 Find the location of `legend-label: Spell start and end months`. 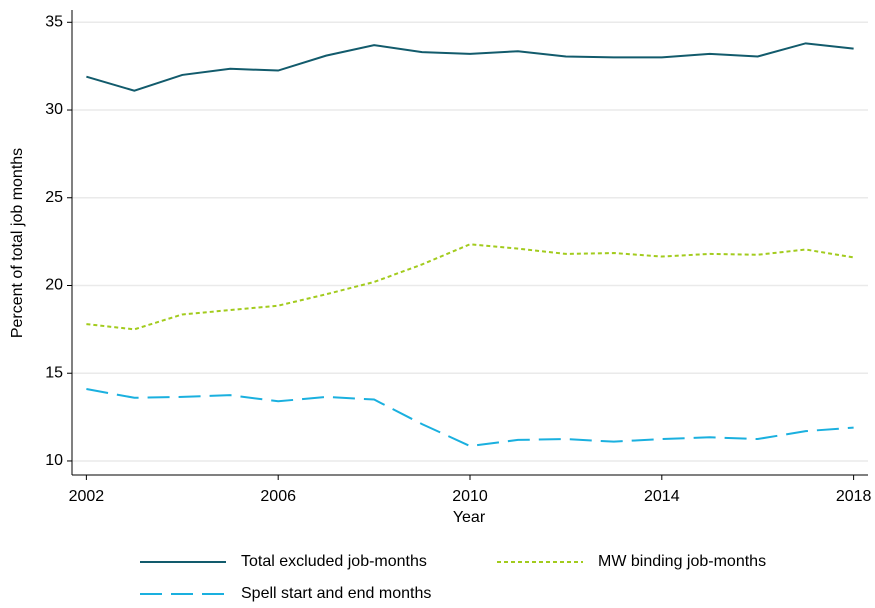

legend-label: Spell start and end months is located at coordinates (336, 593).